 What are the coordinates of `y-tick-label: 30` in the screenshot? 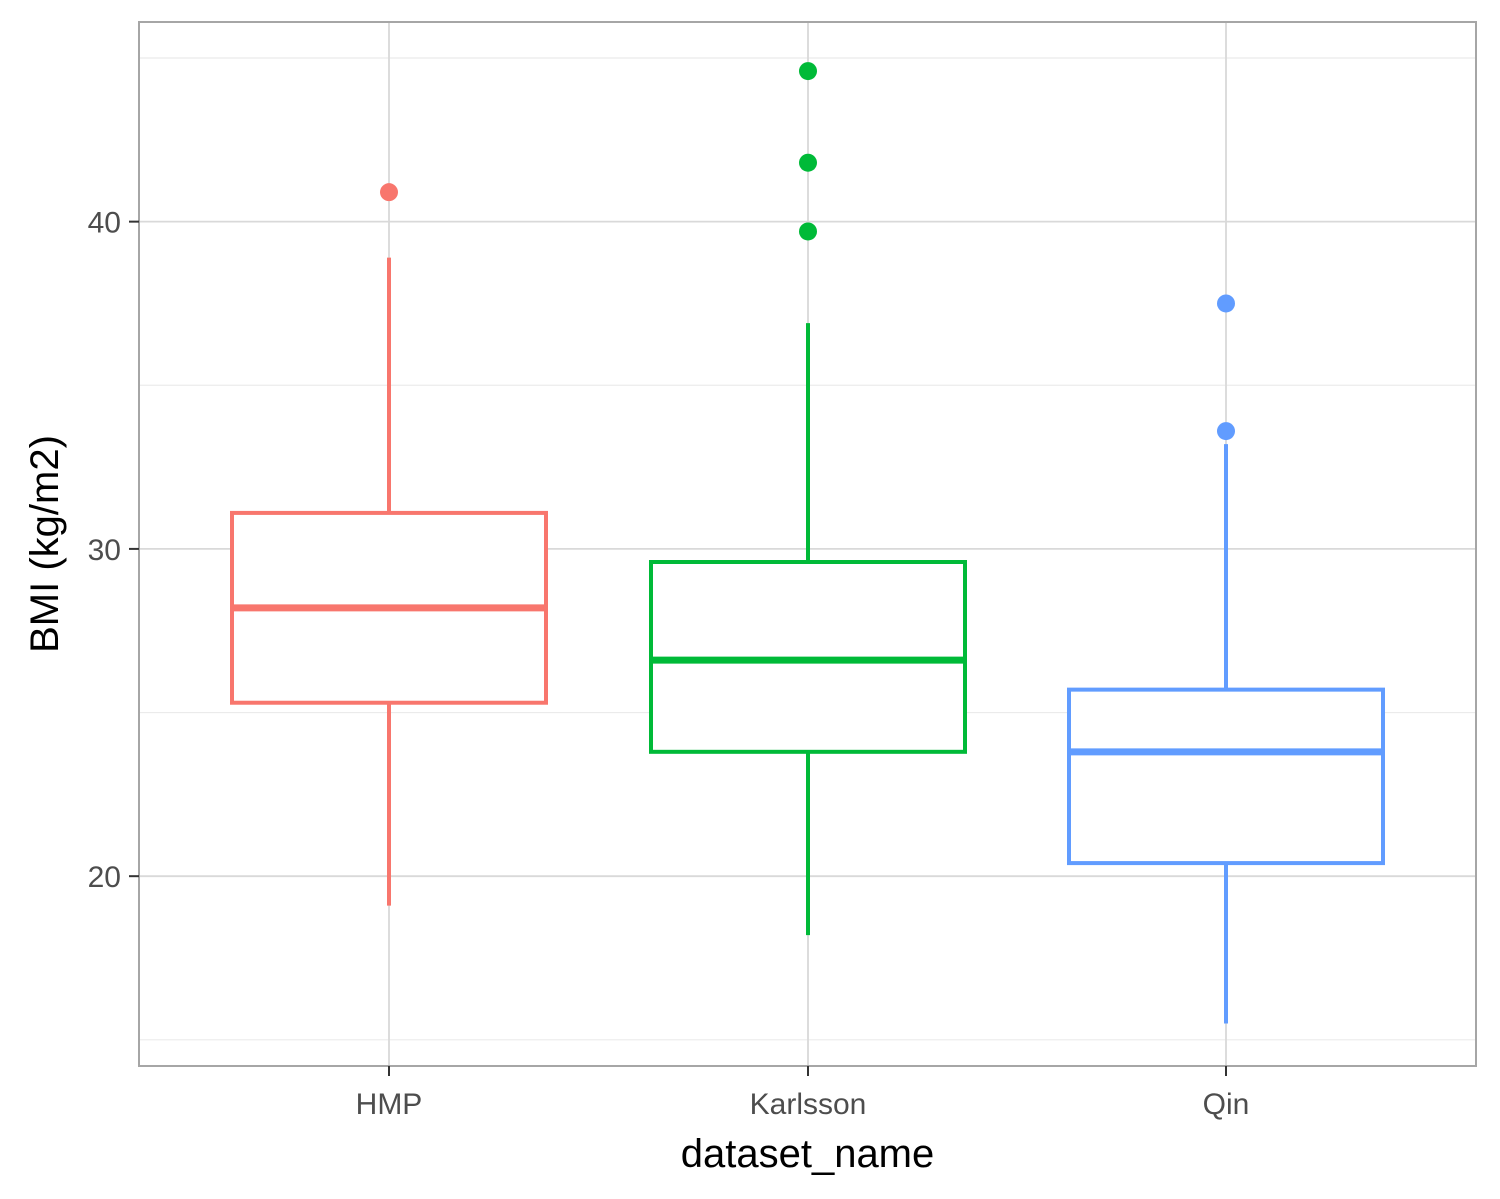 It's located at (104, 550).